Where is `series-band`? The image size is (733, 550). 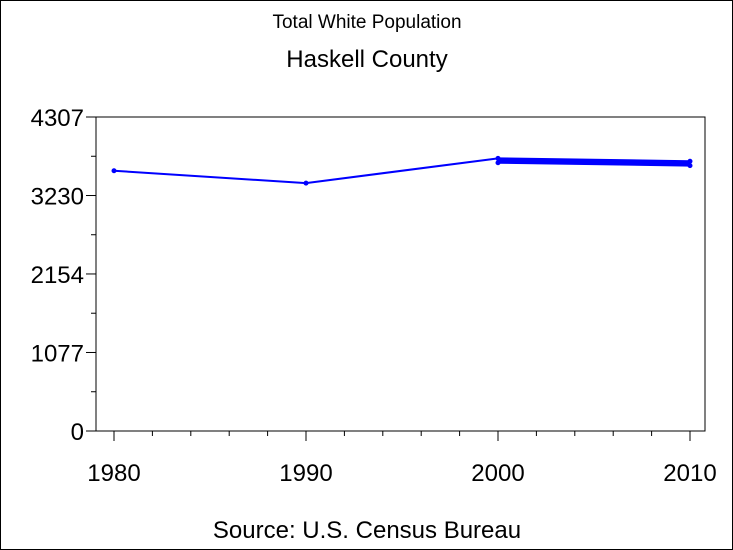 series-band is located at coordinates (594, 162).